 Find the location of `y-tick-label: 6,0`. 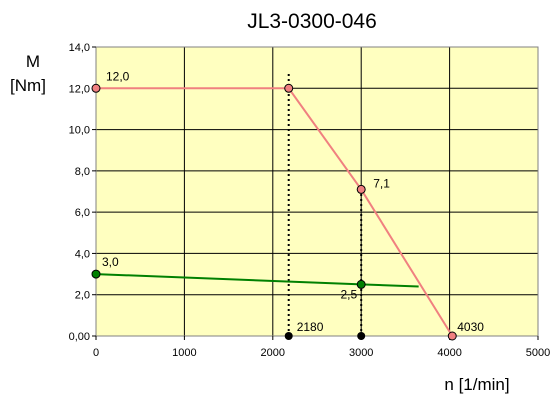

y-tick-label: 6,0 is located at coordinates (82, 213).